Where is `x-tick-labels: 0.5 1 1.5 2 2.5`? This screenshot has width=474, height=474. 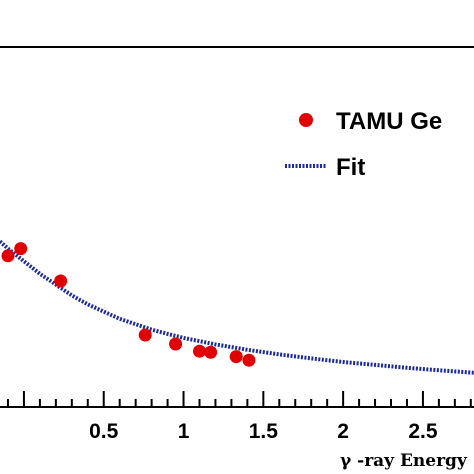
x-tick-labels: 0.5 1 1.5 2 2.5 is located at coordinates (263, 431).